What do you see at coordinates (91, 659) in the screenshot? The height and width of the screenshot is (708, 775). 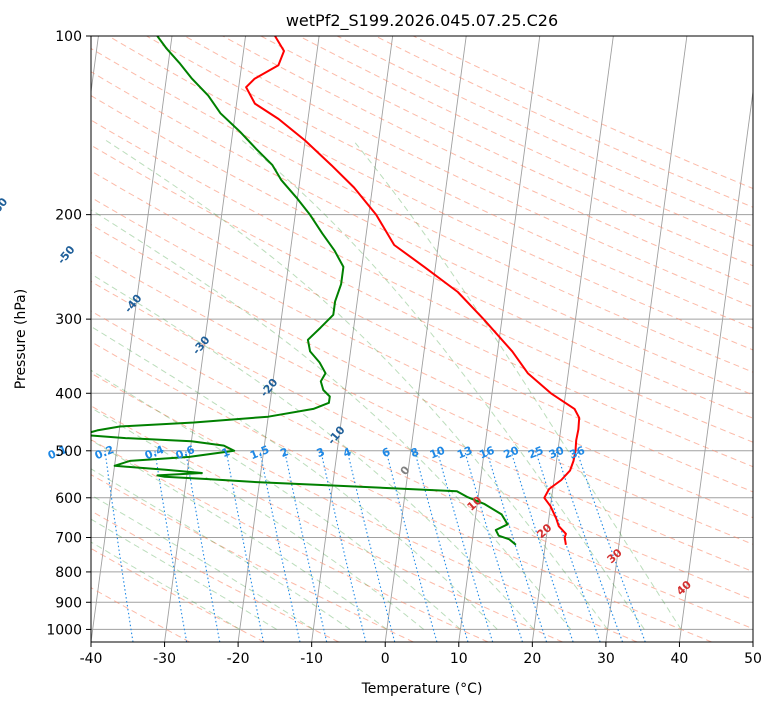 I see `x-tick-label: -40` at bounding box center [91, 659].